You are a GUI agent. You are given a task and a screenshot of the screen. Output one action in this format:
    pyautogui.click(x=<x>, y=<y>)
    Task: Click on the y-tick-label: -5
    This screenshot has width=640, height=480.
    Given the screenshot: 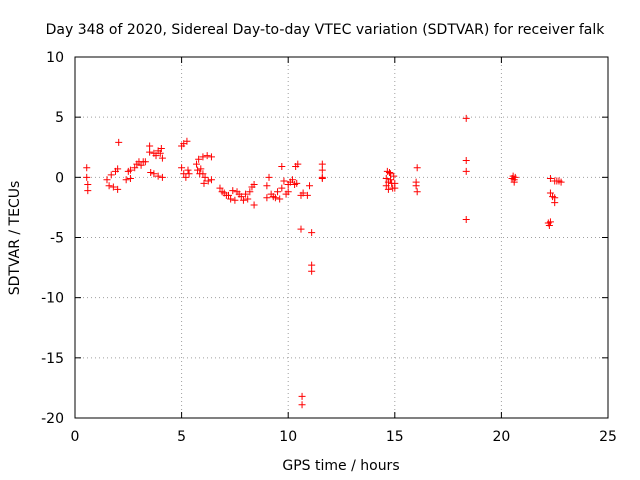 What is the action you would take?
    pyautogui.click(x=57, y=239)
    